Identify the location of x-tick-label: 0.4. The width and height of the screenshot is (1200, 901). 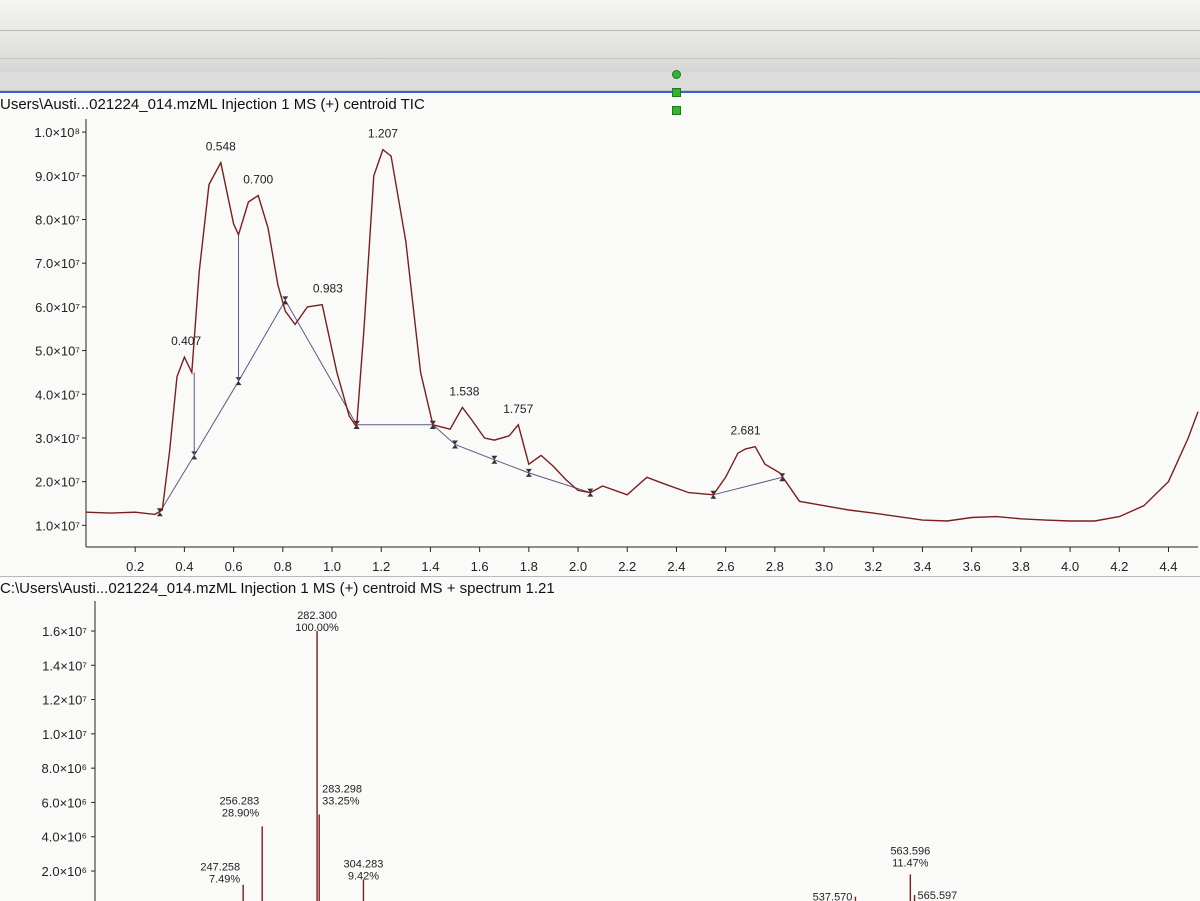
(184, 566).